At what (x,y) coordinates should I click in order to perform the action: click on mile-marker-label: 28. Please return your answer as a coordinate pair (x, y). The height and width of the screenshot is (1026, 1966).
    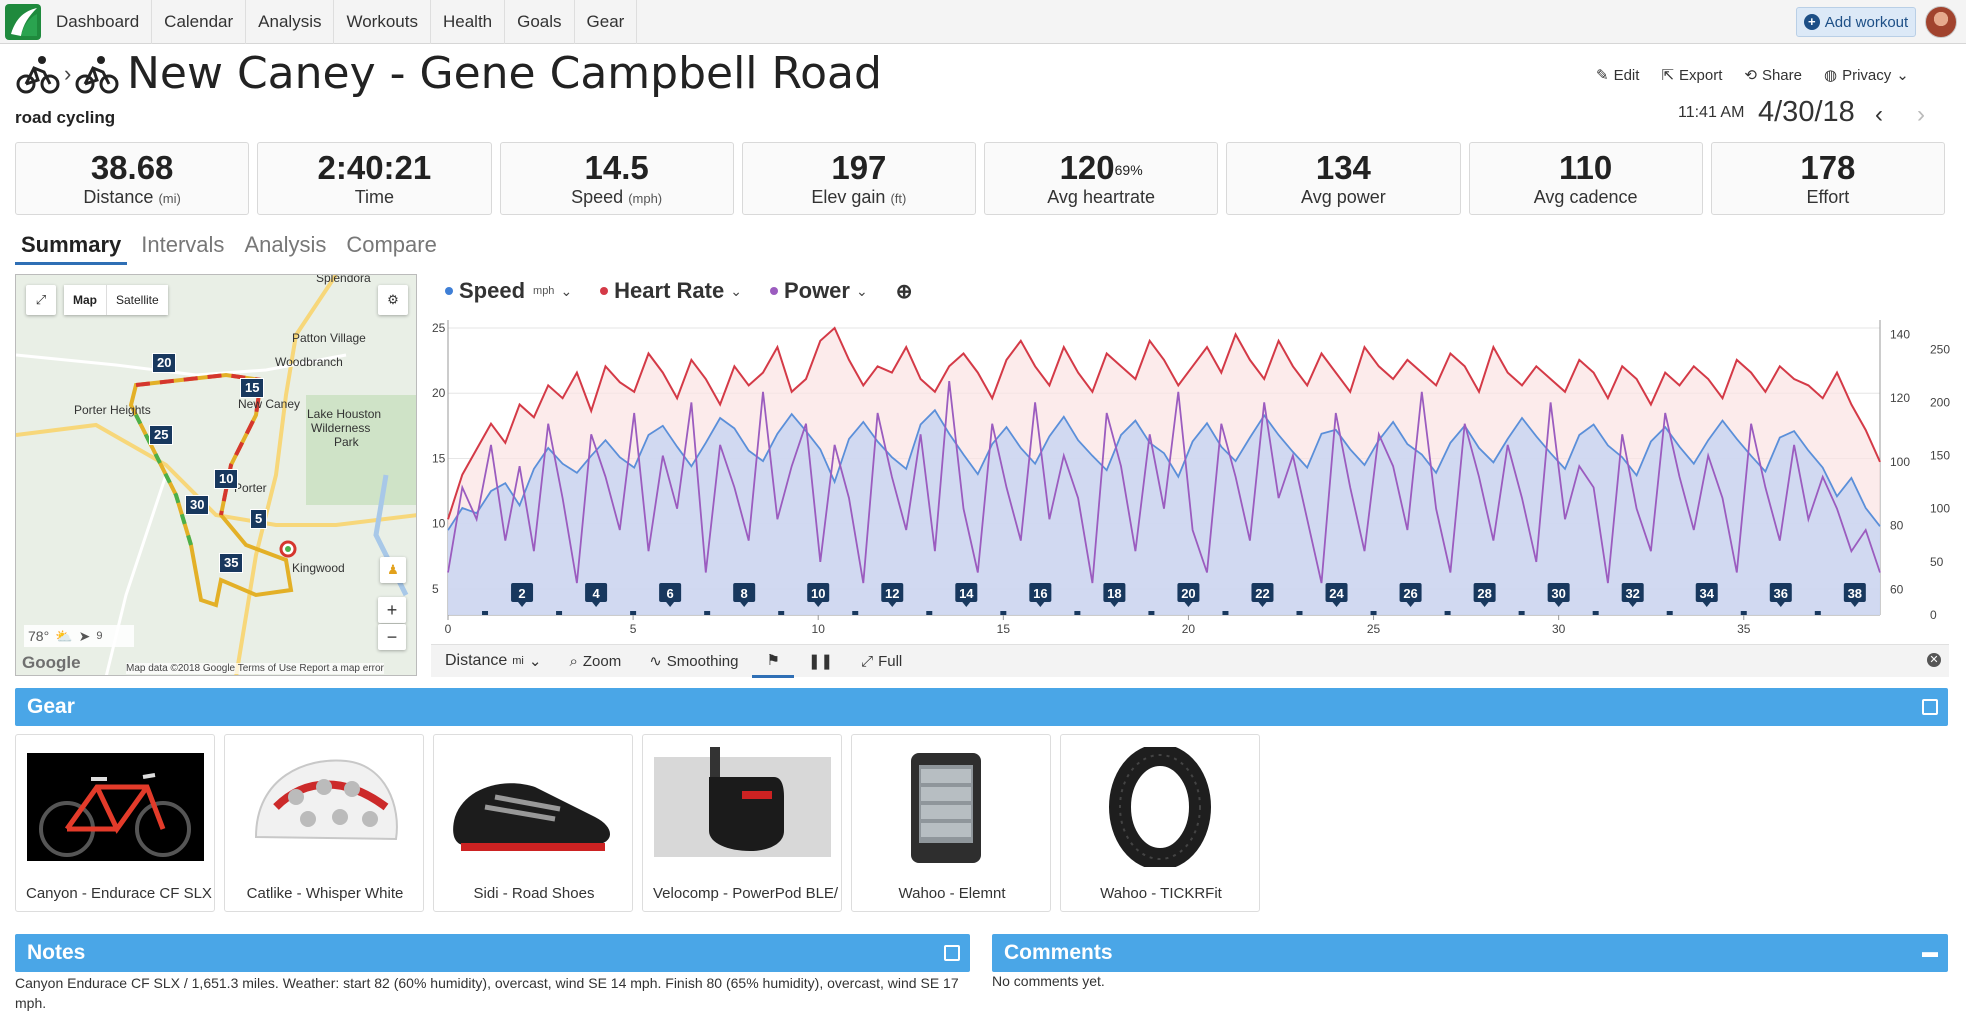
    Looking at the image, I should click on (1484, 593).